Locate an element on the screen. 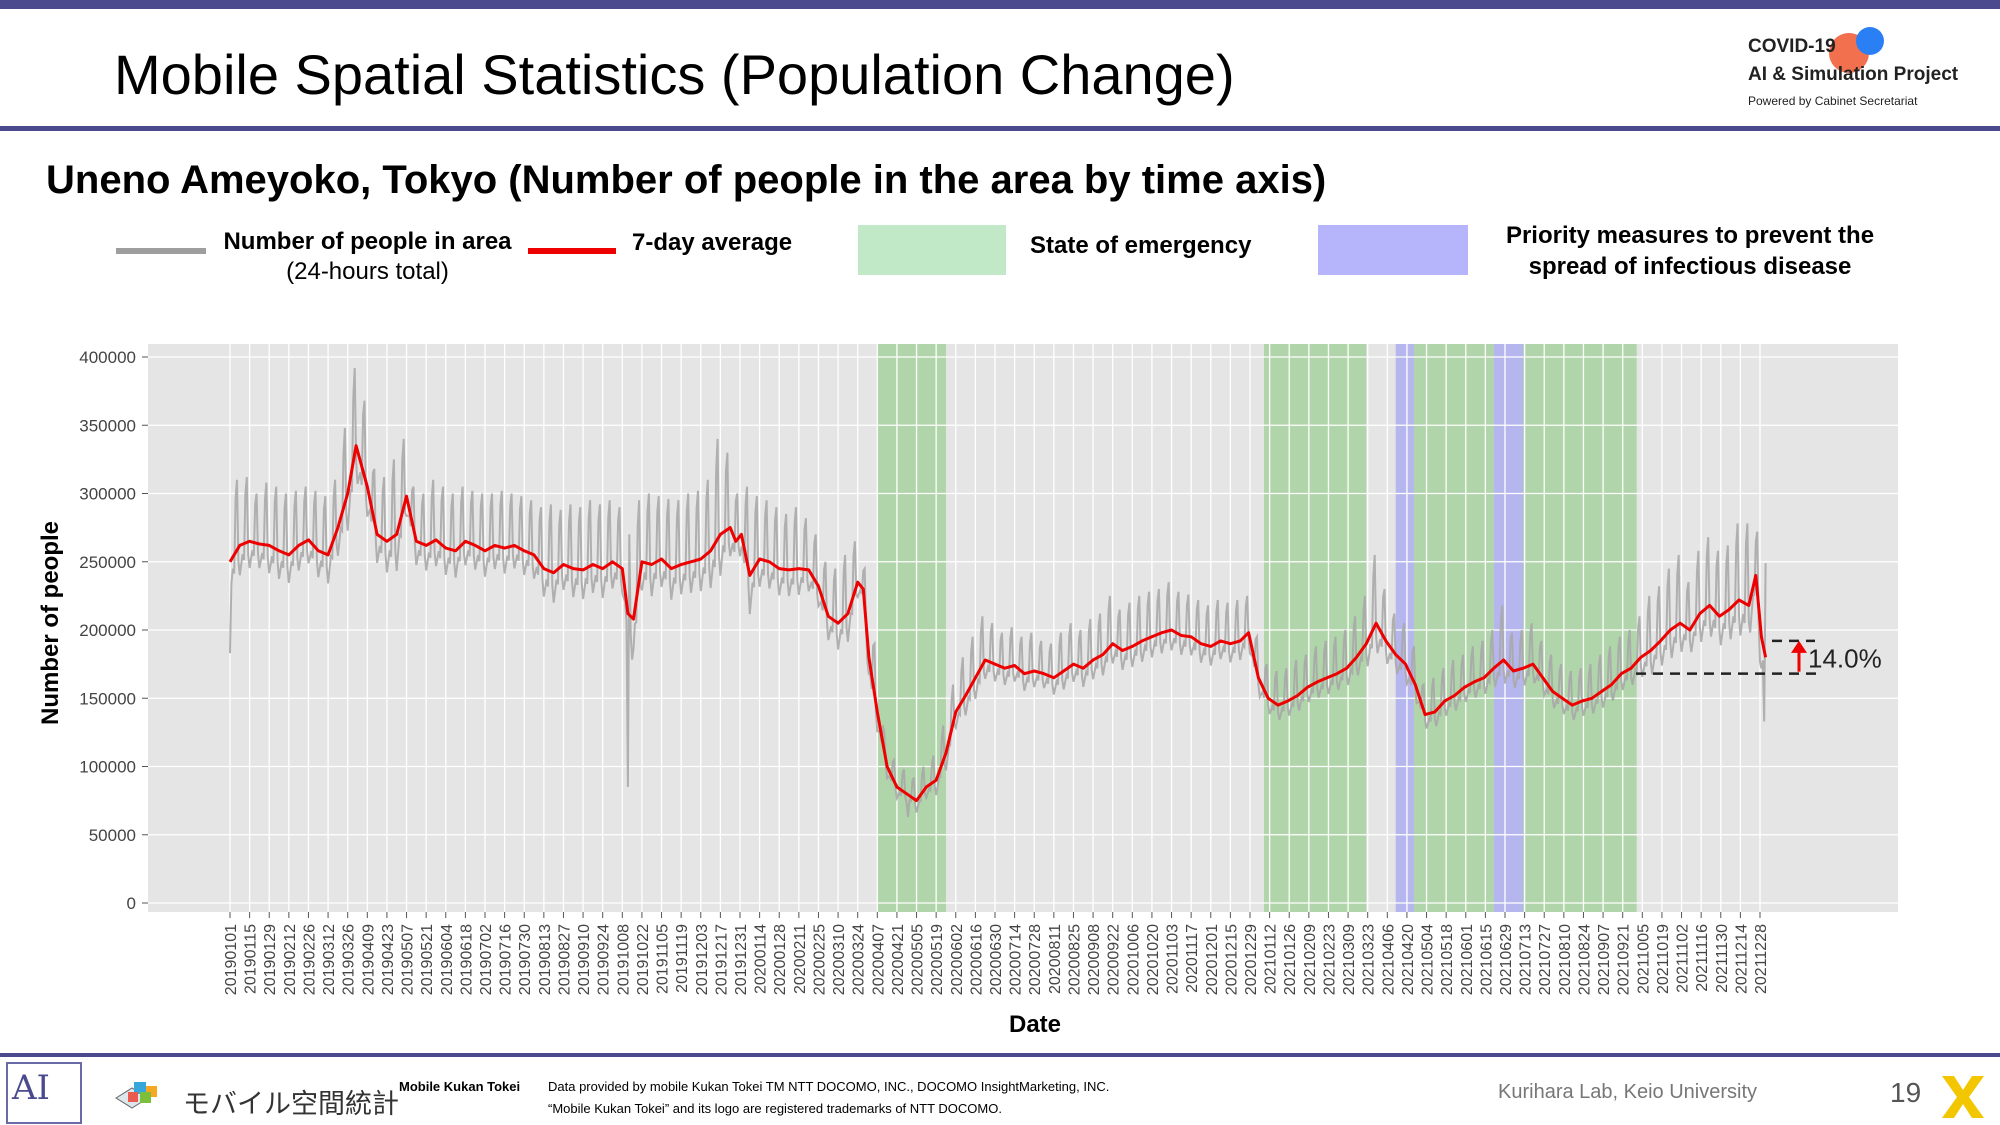  x-tick-label: 20201020 is located at coordinates (1153, 959).